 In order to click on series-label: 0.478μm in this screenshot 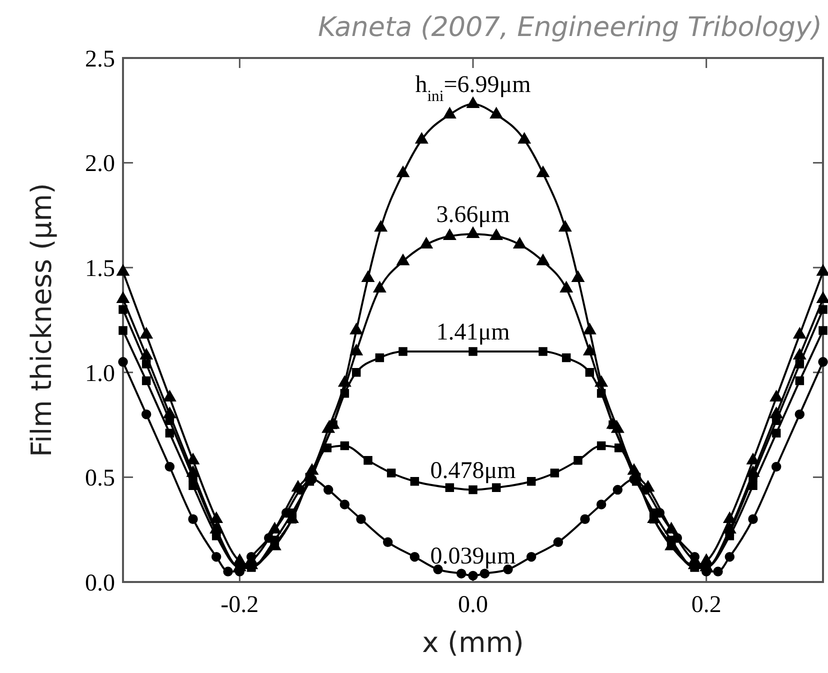, I will do `click(473, 471)`.